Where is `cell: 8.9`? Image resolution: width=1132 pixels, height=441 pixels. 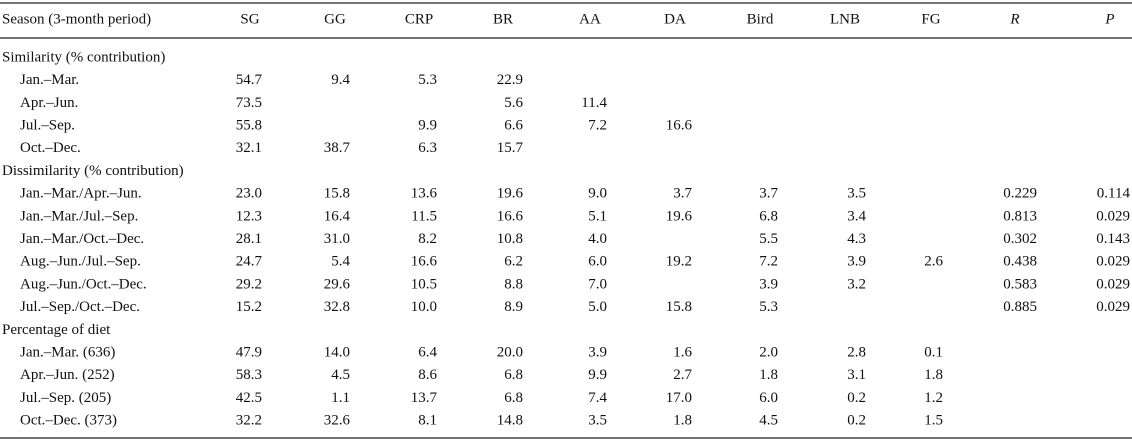 cell: 8.9 is located at coordinates (513, 307).